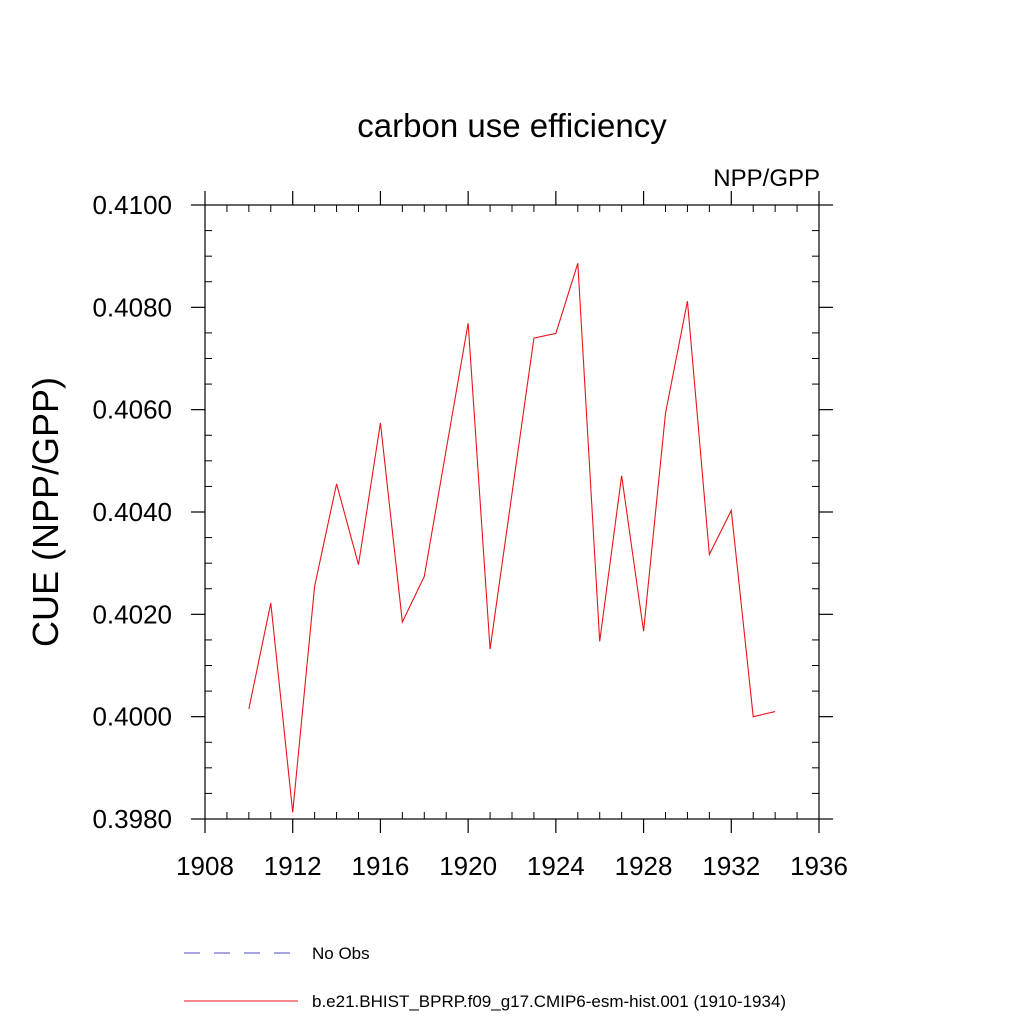  Describe the element at coordinates (293, 866) in the screenshot. I see `x-tick-label: 1912` at that location.